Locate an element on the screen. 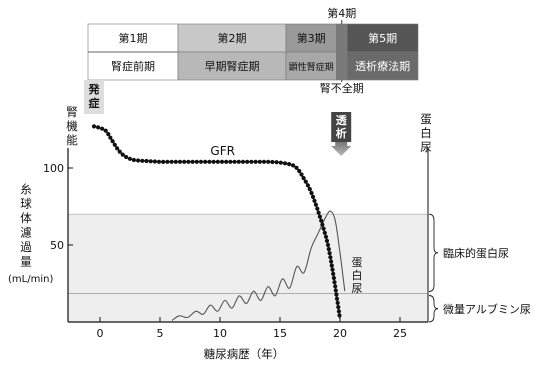 The width and height of the screenshot is (542, 366). dialysis-arrow-head is located at coordinates (341, 149).